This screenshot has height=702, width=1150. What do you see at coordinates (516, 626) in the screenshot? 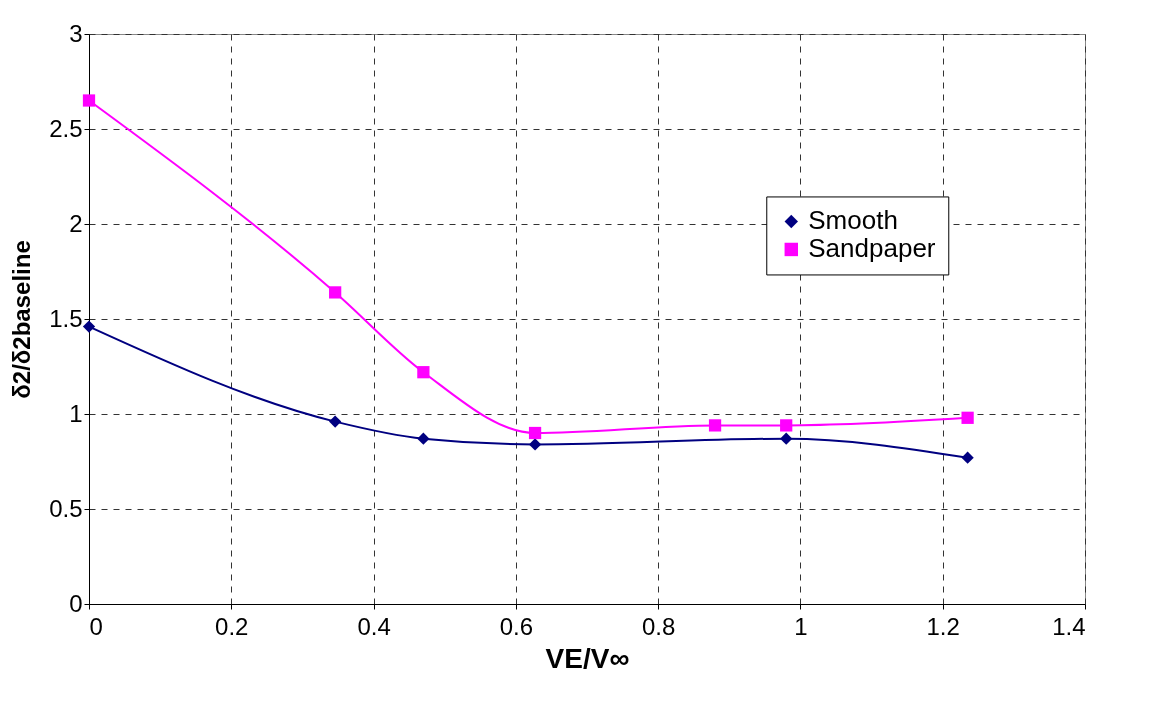
I see `x-tick-label: 0.6` at bounding box center [516, 626].